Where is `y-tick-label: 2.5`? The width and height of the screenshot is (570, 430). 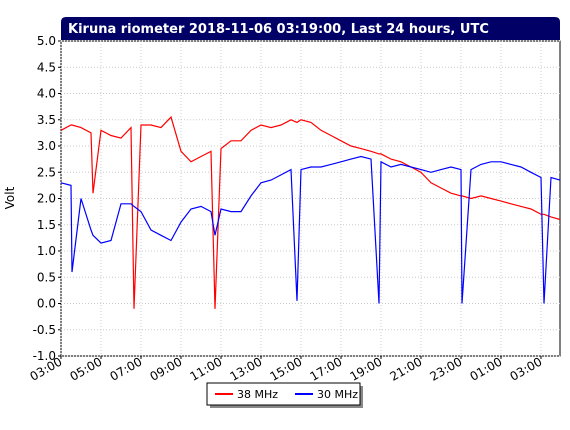
y-tick-label: 2.5 is located at coordinates (46, 172).